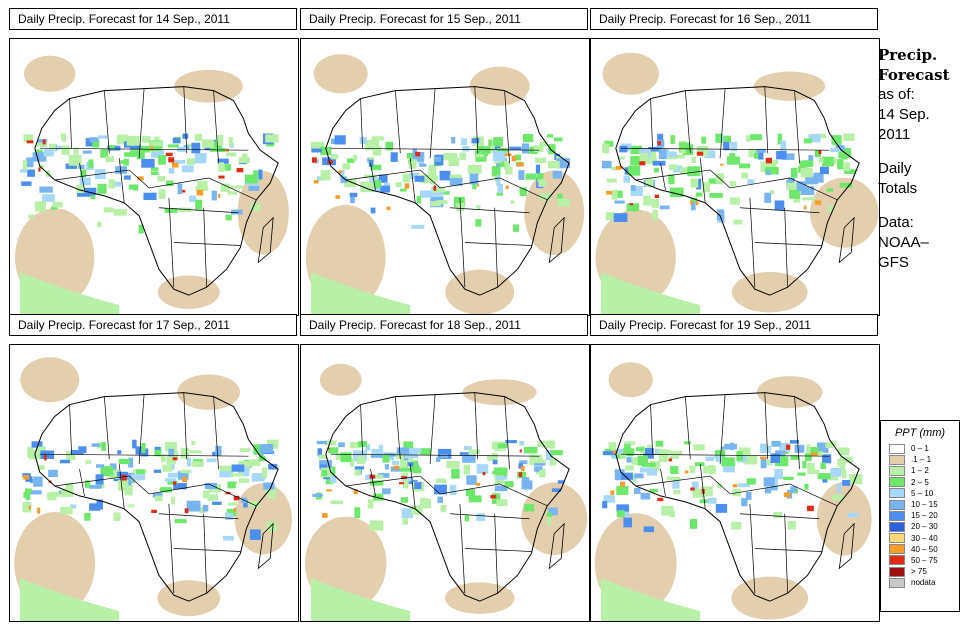  What do you see at coordinates (920, 471) in the screenshot?
I see `legend-label: 1 – 2` at bounding box center [920, 471].